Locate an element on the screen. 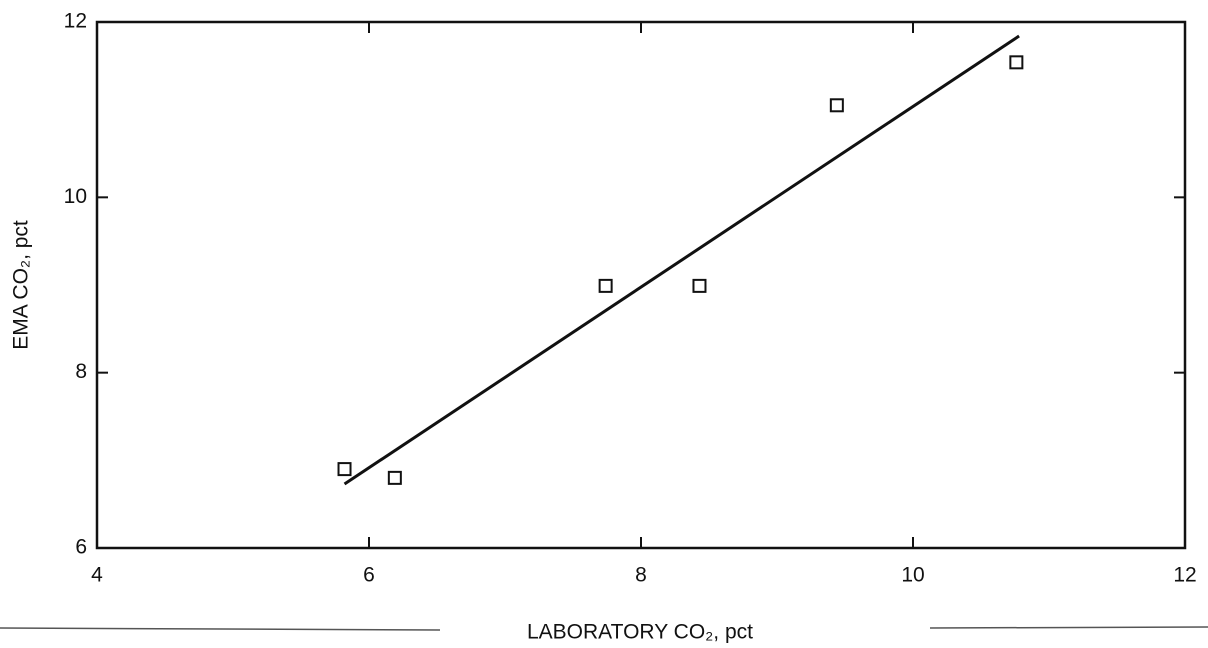 This screenshot has height=648, width=1208. y-tick-label: 12 is located at coordinates (75, 21).